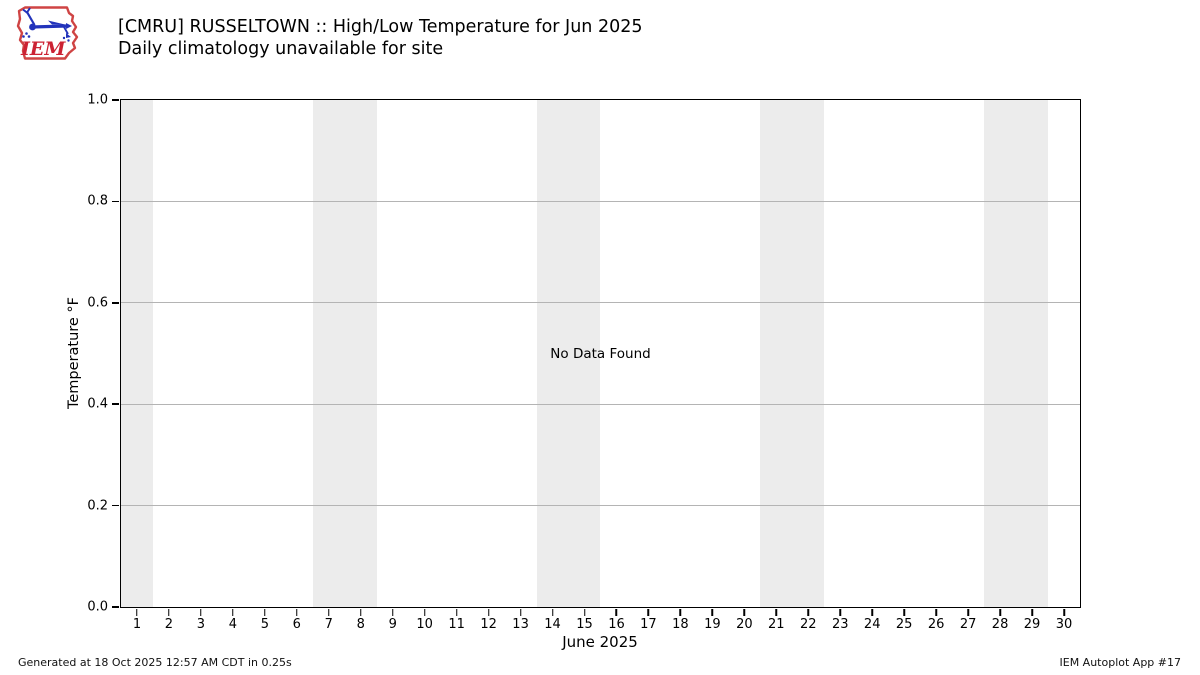 This screenshot has width=1200, height=675. Describe the element at coordinates (648, 624) in the screenshot. I see `x-tick-label: 17` at that location.